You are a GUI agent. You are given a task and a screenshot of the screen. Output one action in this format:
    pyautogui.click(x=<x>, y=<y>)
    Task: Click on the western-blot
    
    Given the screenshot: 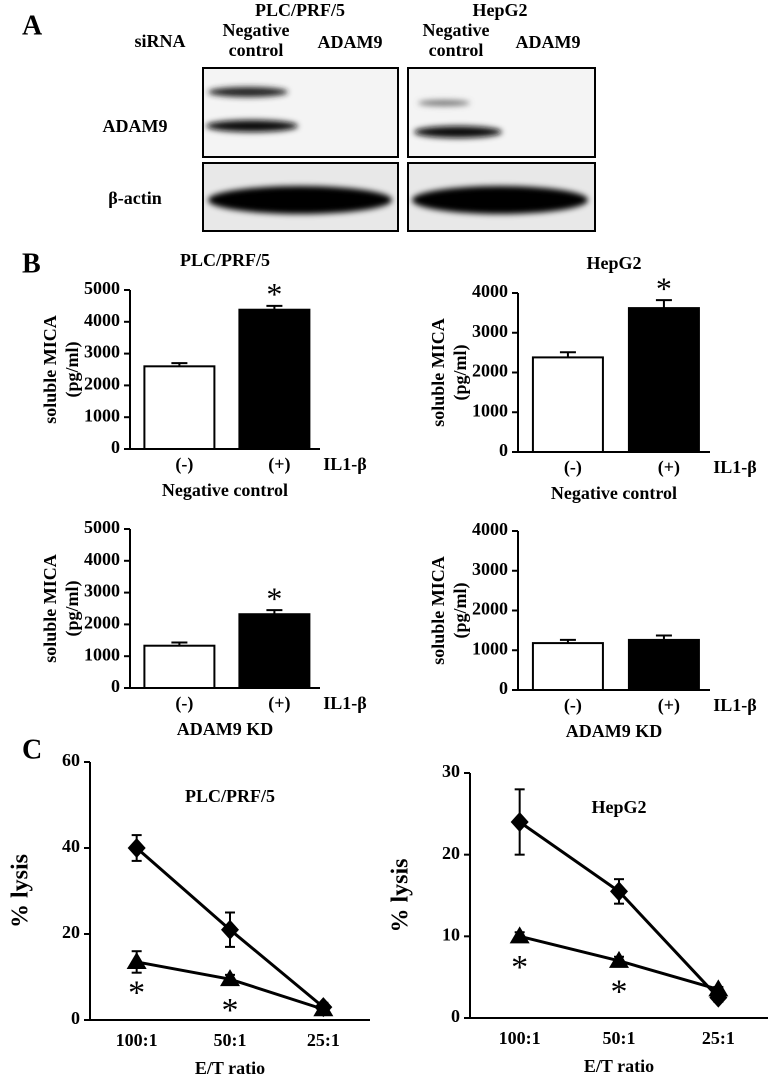 What is the action you would take?
    pyautogui.click(x=399, y=149)
    